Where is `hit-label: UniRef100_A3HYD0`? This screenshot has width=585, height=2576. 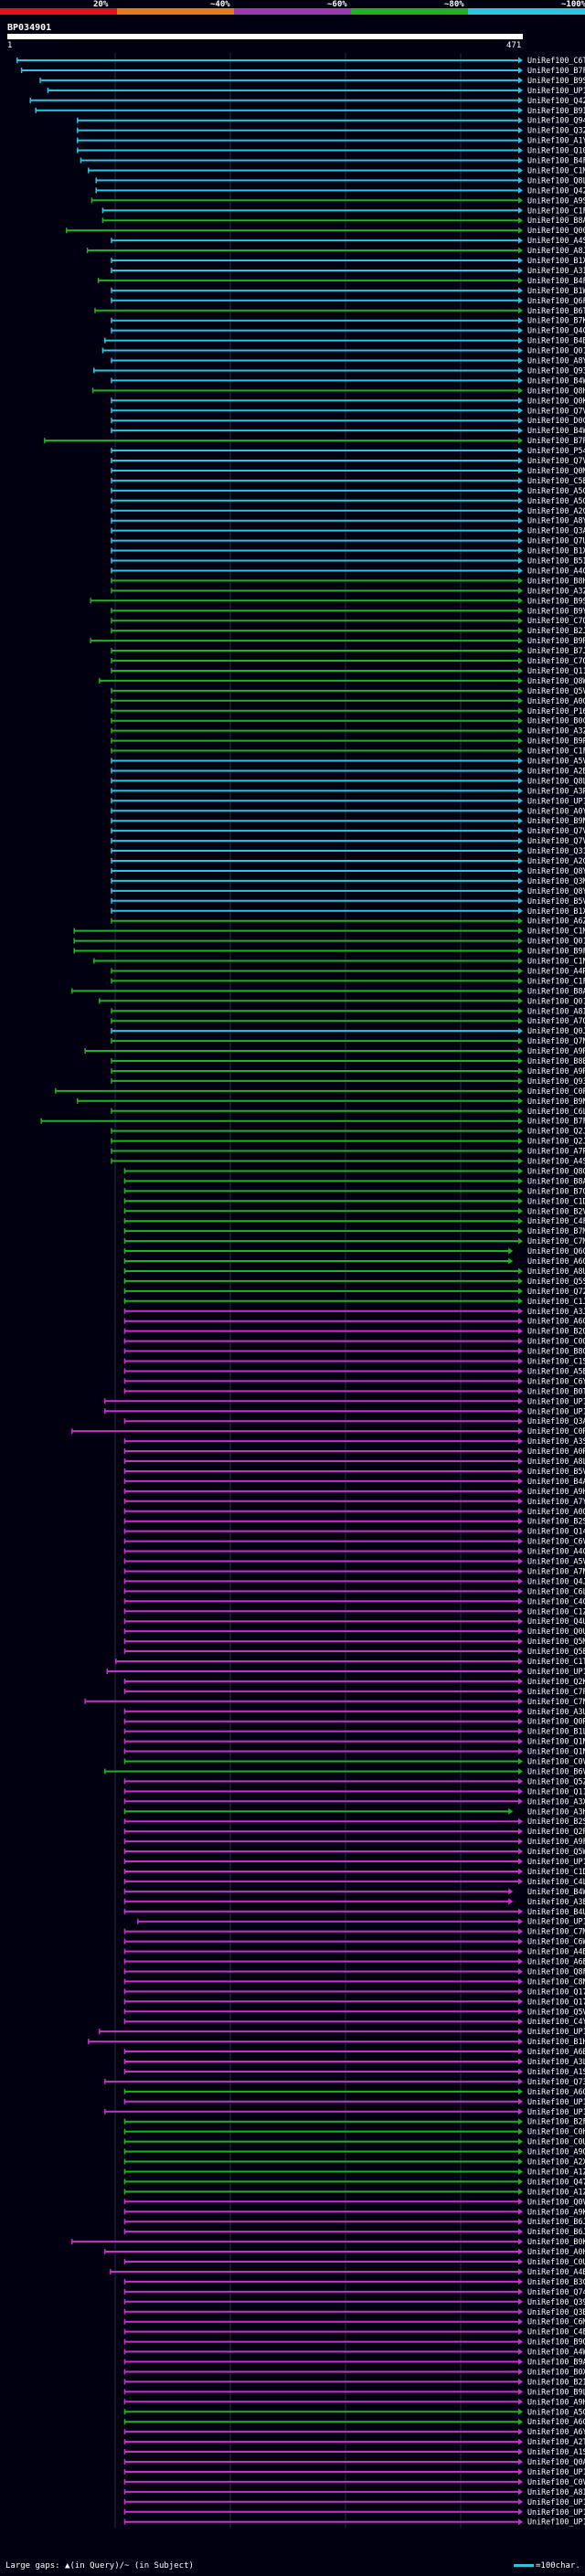 hit-label: UniRef100_A3HYD0 is located at coordinates (556, 1811).